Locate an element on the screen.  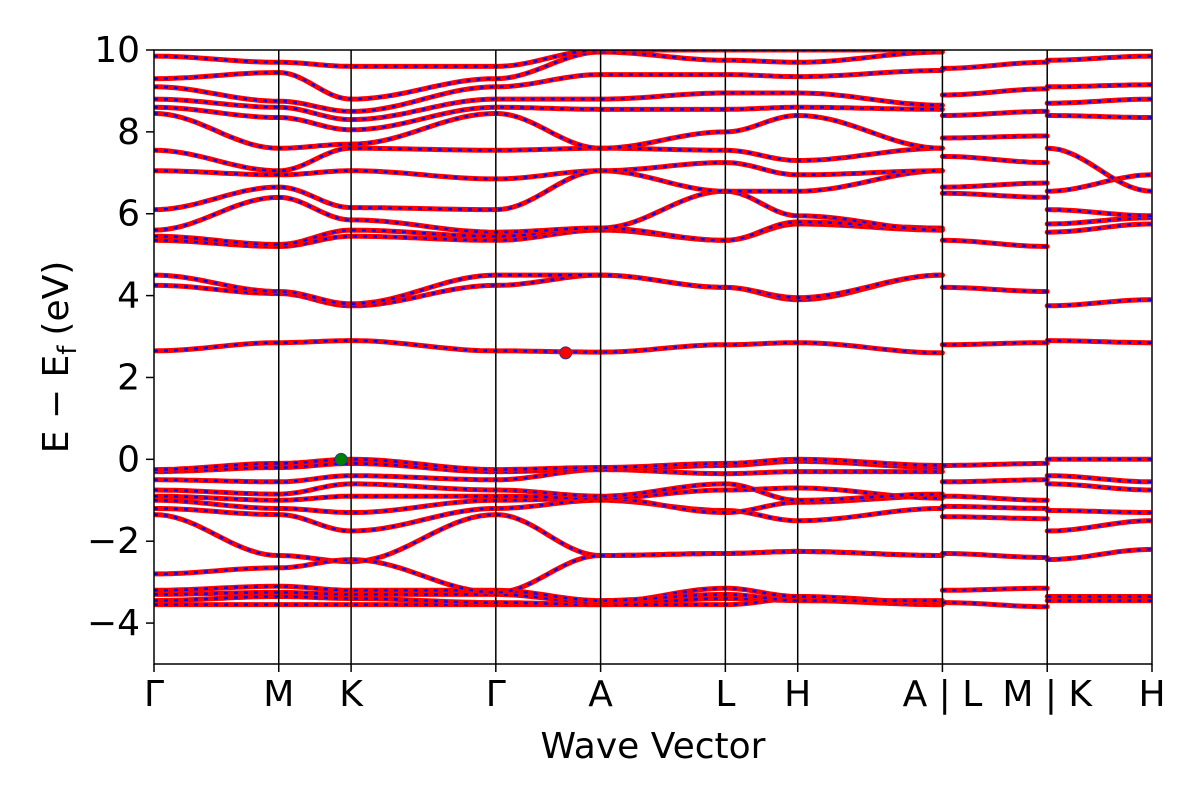
x-axis-title: Wave Vector is located at coordinates (653, 746).